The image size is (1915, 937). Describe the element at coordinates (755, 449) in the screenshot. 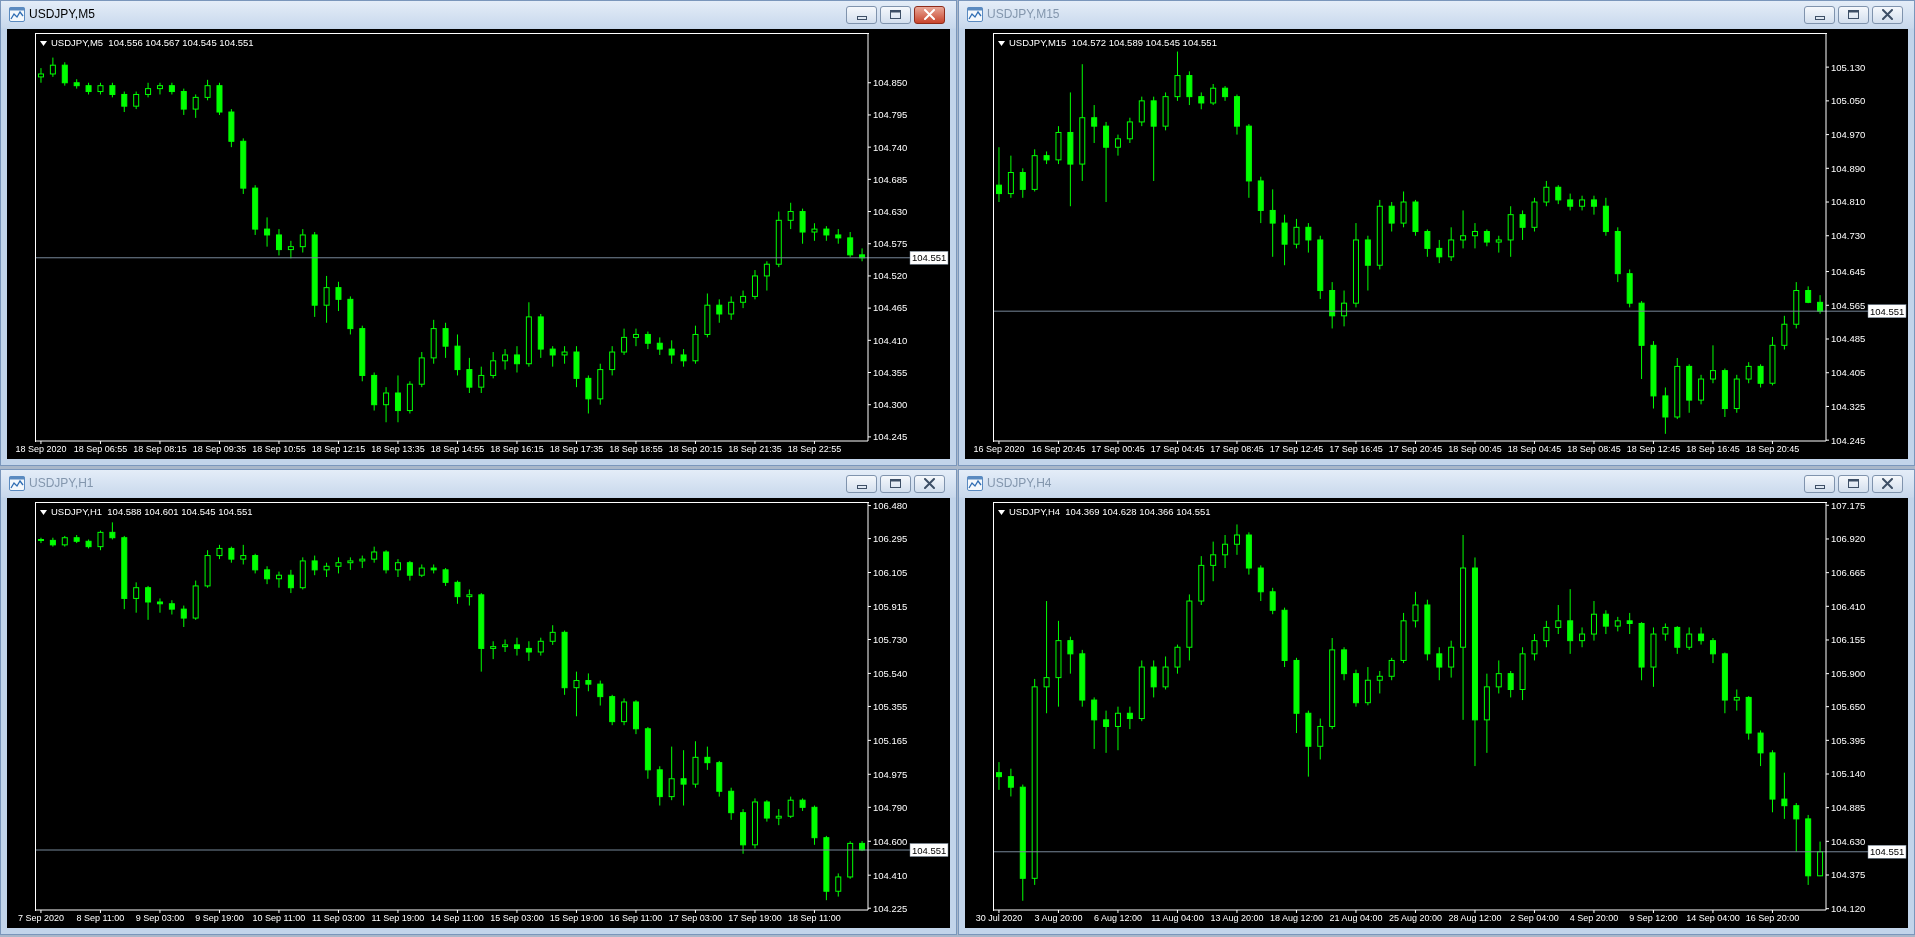

I see `x-tick-label: 18 Sep 21:35` at that location.